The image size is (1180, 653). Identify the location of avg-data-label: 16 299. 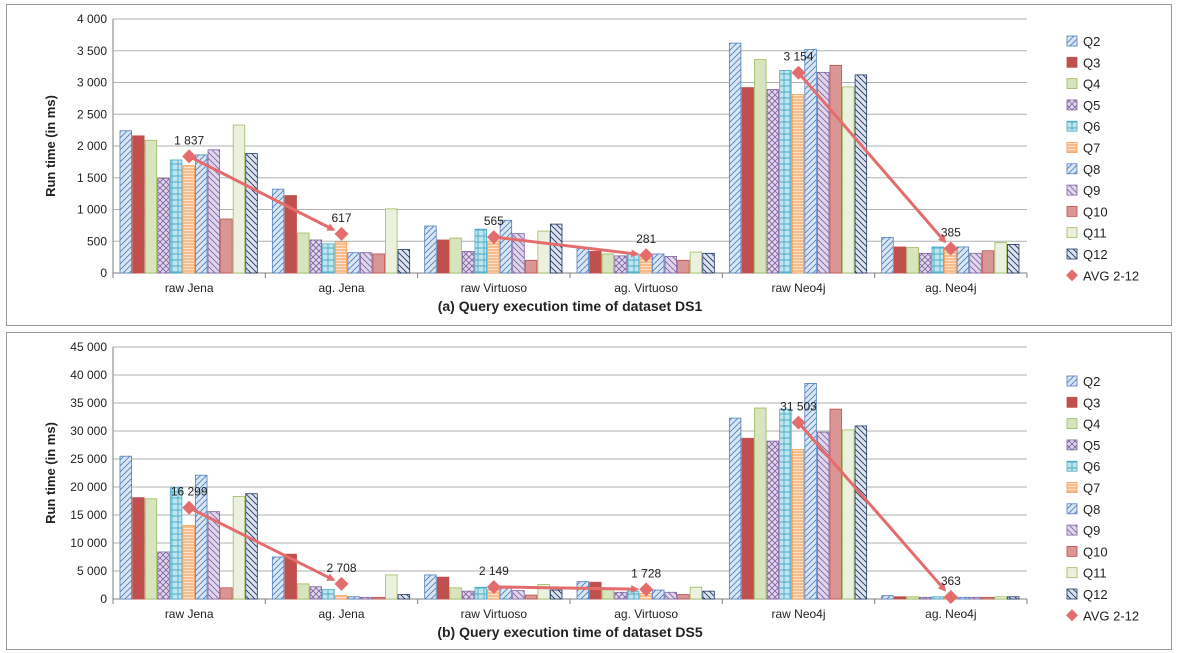
(189, 492).